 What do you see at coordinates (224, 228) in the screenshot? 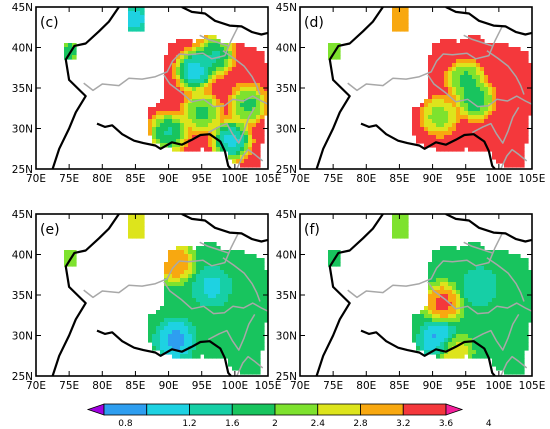
I see `country-boundary` at bounding box center [224, 228].